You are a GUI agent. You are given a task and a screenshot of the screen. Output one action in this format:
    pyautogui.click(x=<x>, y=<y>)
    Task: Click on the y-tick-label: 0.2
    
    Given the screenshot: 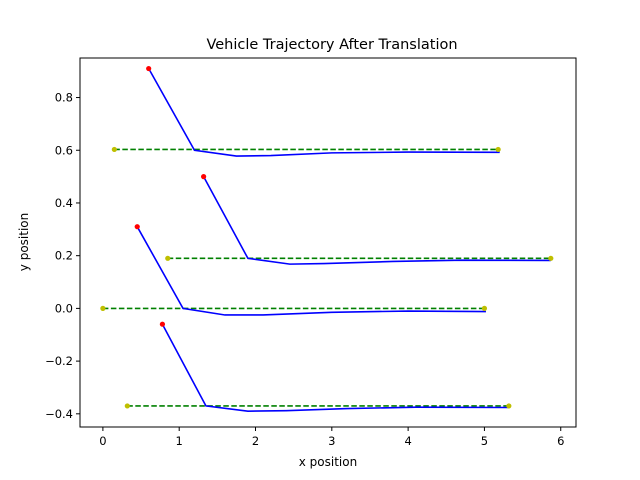 What is the action you would take?
    pyautogui.click(x=64, y=256)
    